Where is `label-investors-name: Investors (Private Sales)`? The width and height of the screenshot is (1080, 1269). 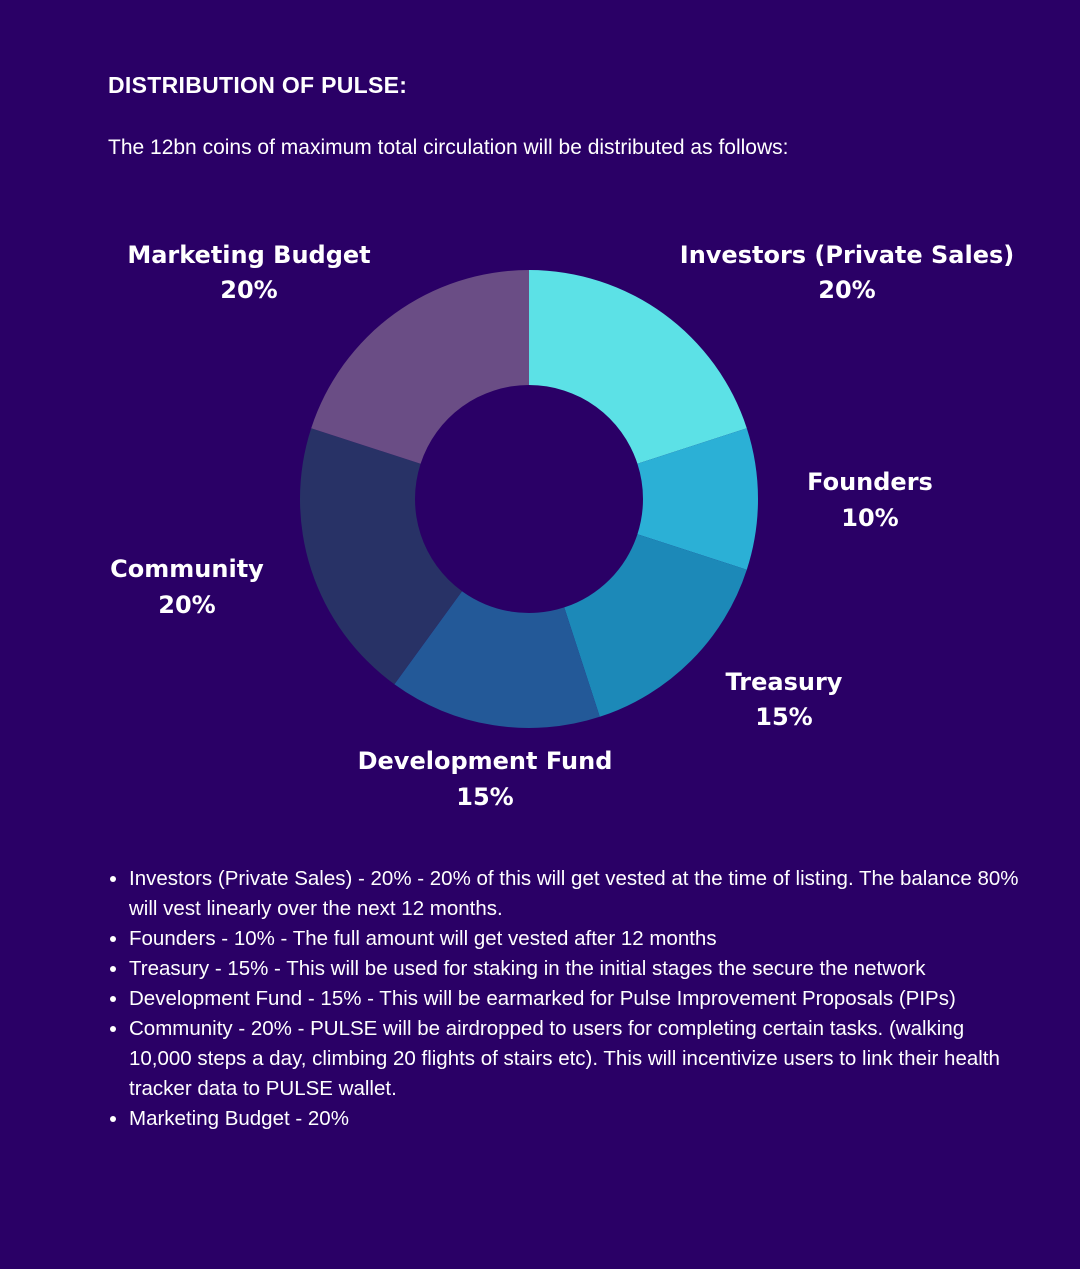
label-investors-name: Investors (Private Sales) is located at coordinates (847, 255).